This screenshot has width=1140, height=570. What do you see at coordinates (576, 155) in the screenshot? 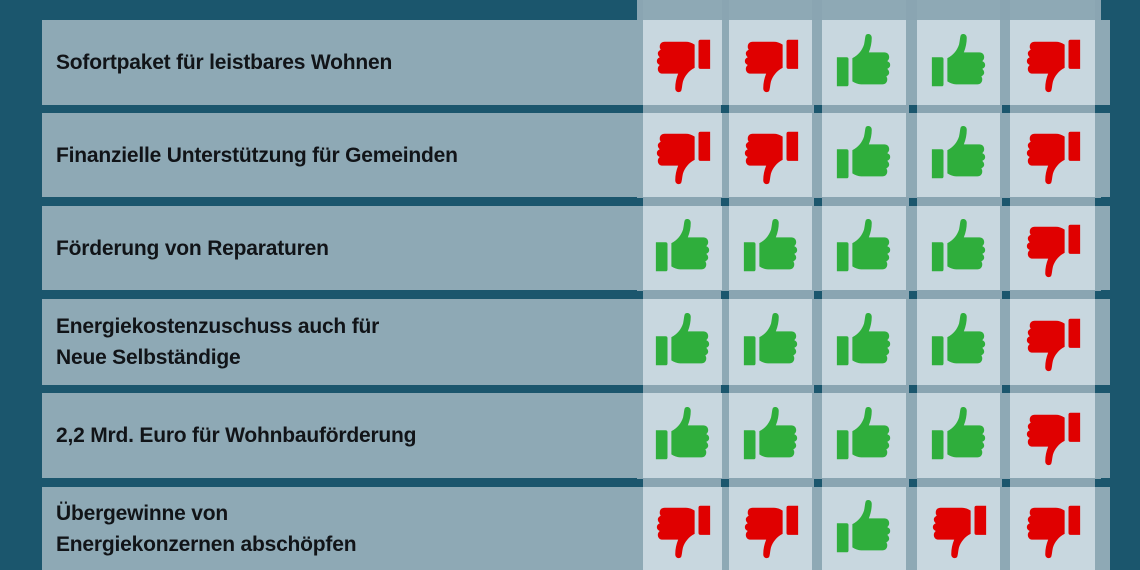
I see `table-row: Finanzielle Unterstützung für Gemeinden` at bounding box center [576, 155].